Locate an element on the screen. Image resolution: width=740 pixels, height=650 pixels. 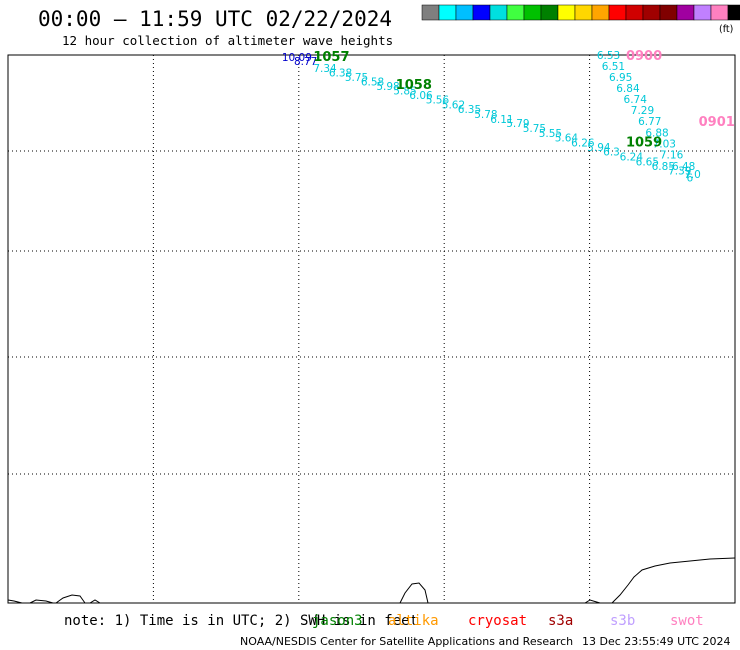
wave-height-value: 5.56 is located at coordinates (438, 101).